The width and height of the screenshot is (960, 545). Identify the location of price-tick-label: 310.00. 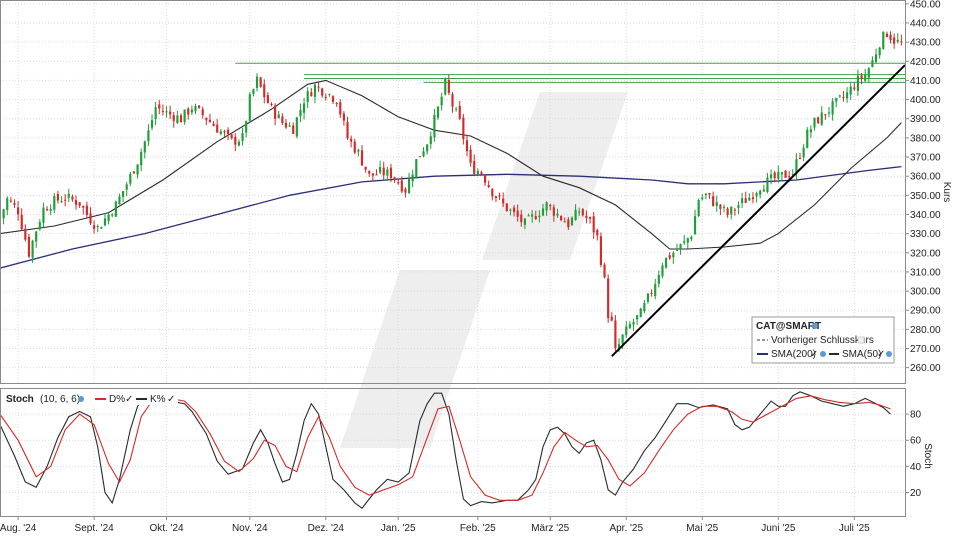
(925, 272).